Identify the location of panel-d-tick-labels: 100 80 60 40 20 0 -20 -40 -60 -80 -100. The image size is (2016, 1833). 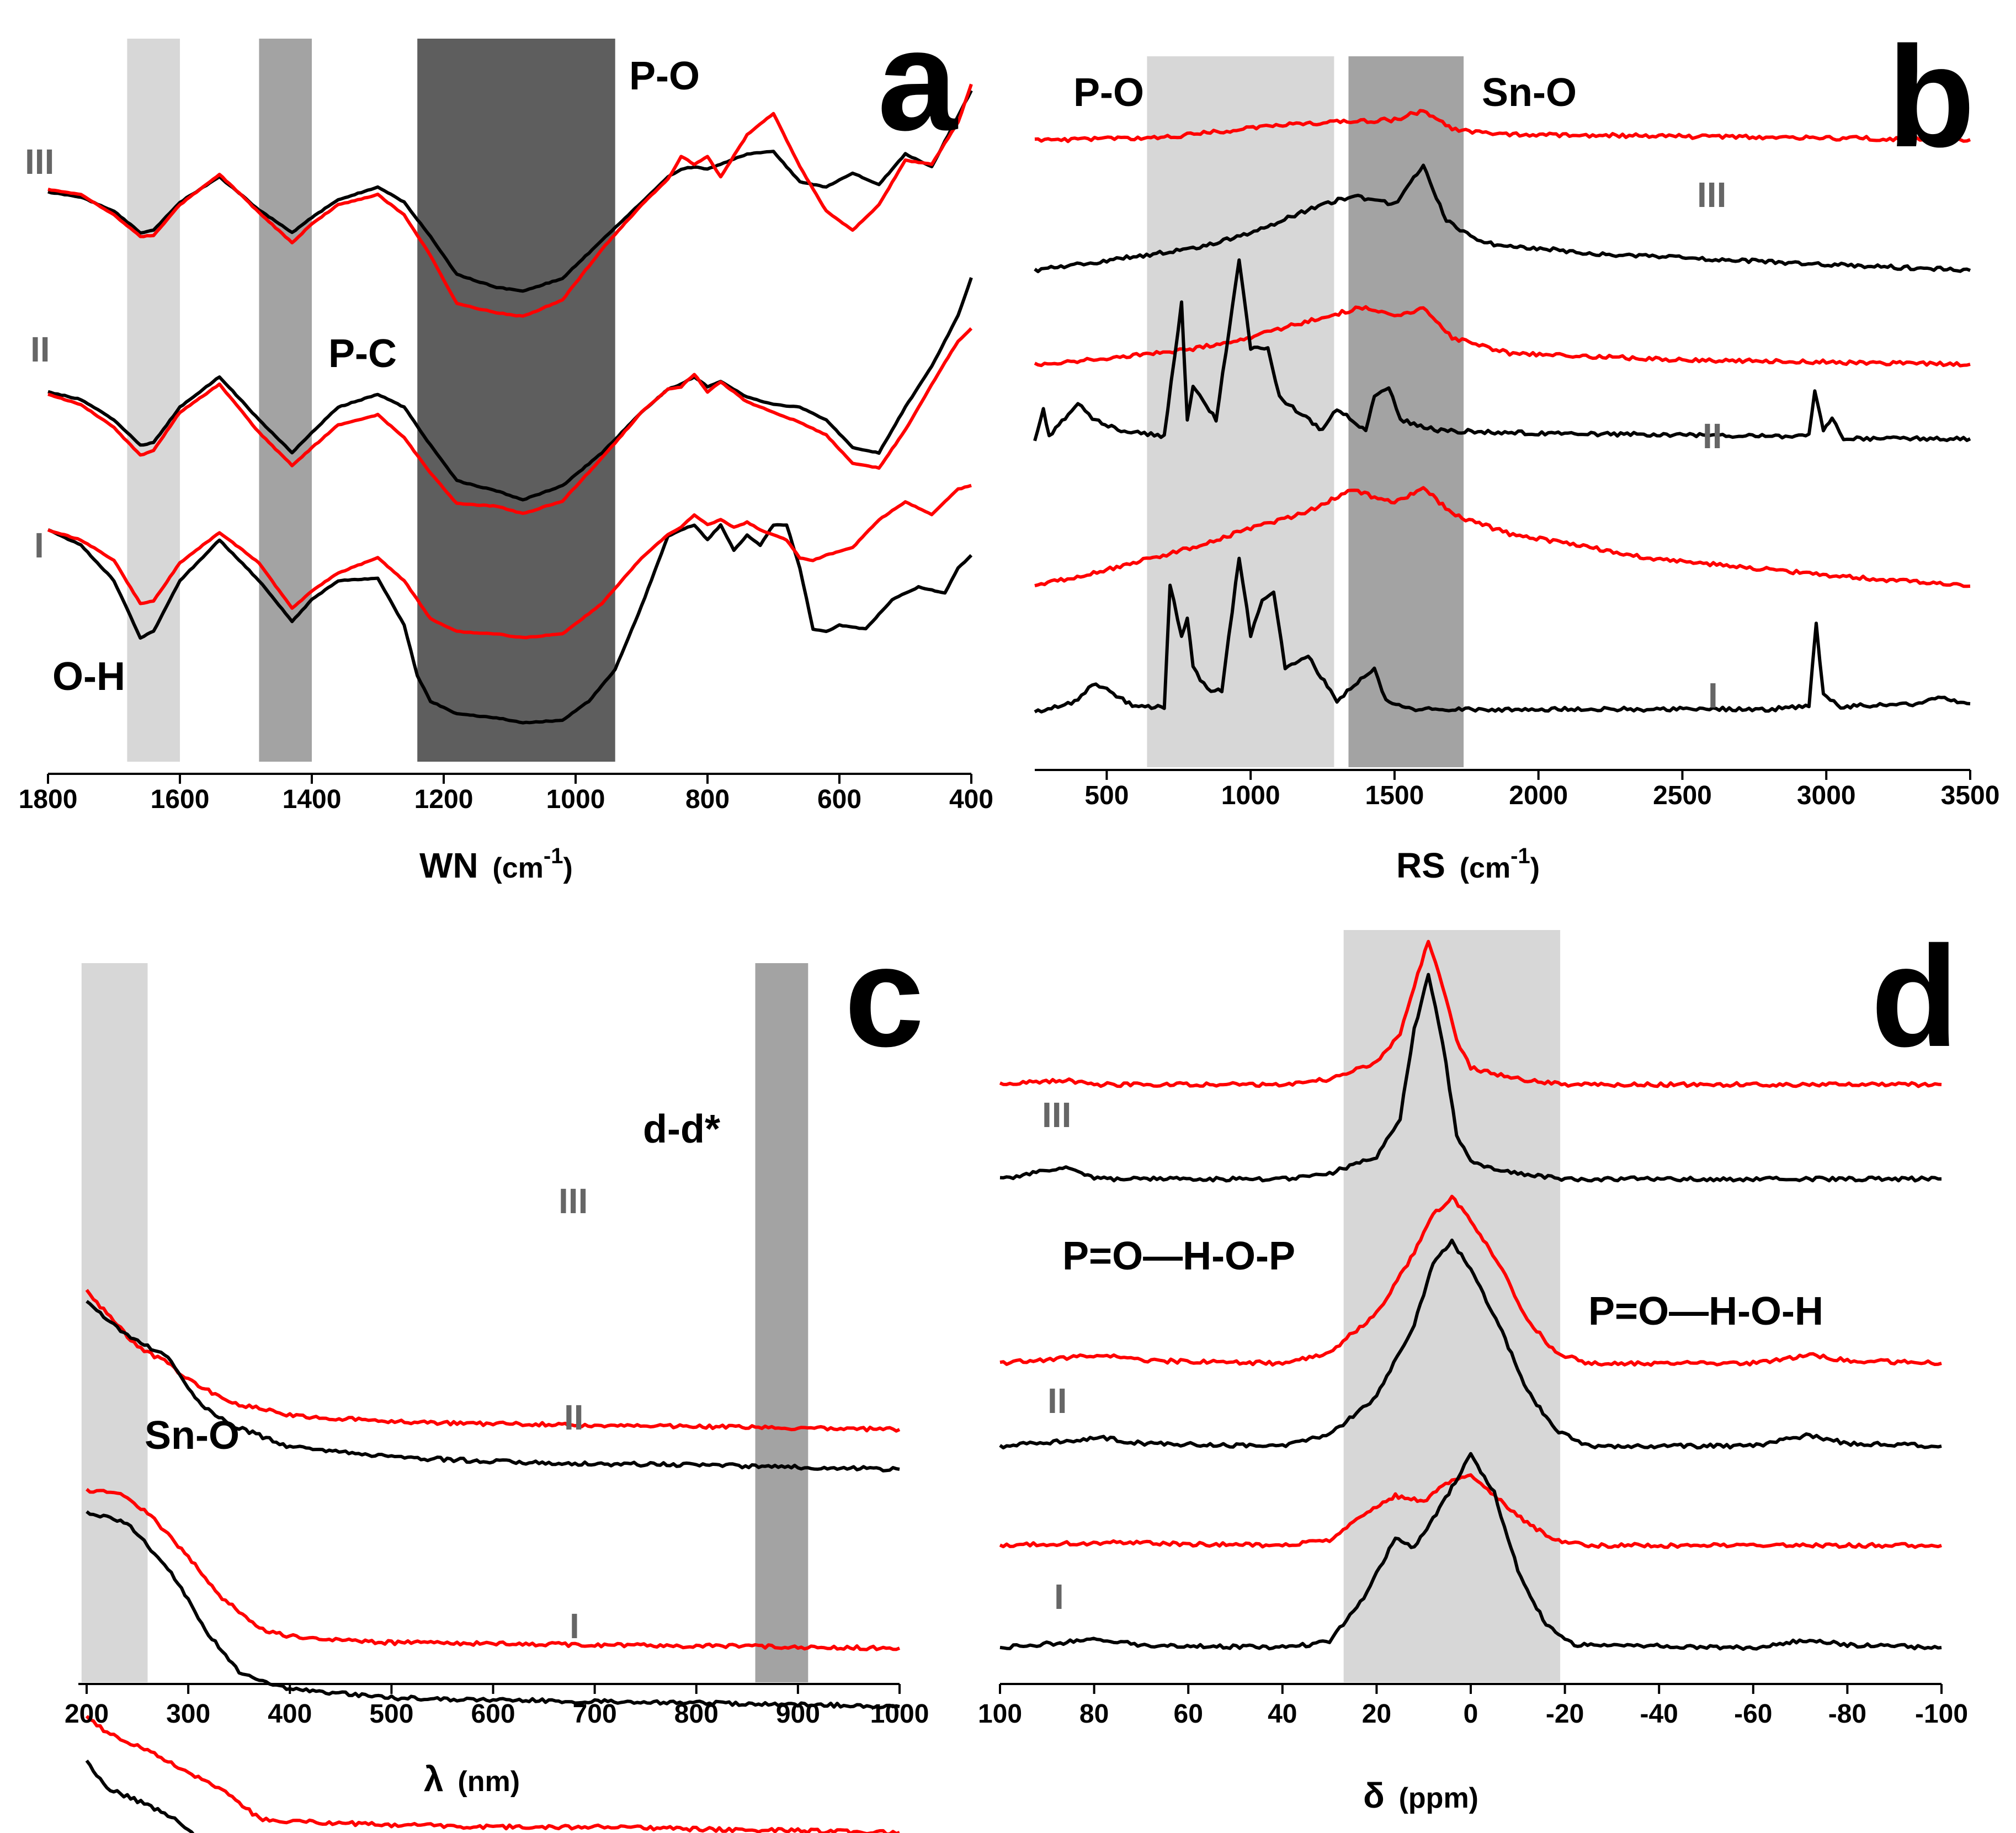
(1473, 1714).